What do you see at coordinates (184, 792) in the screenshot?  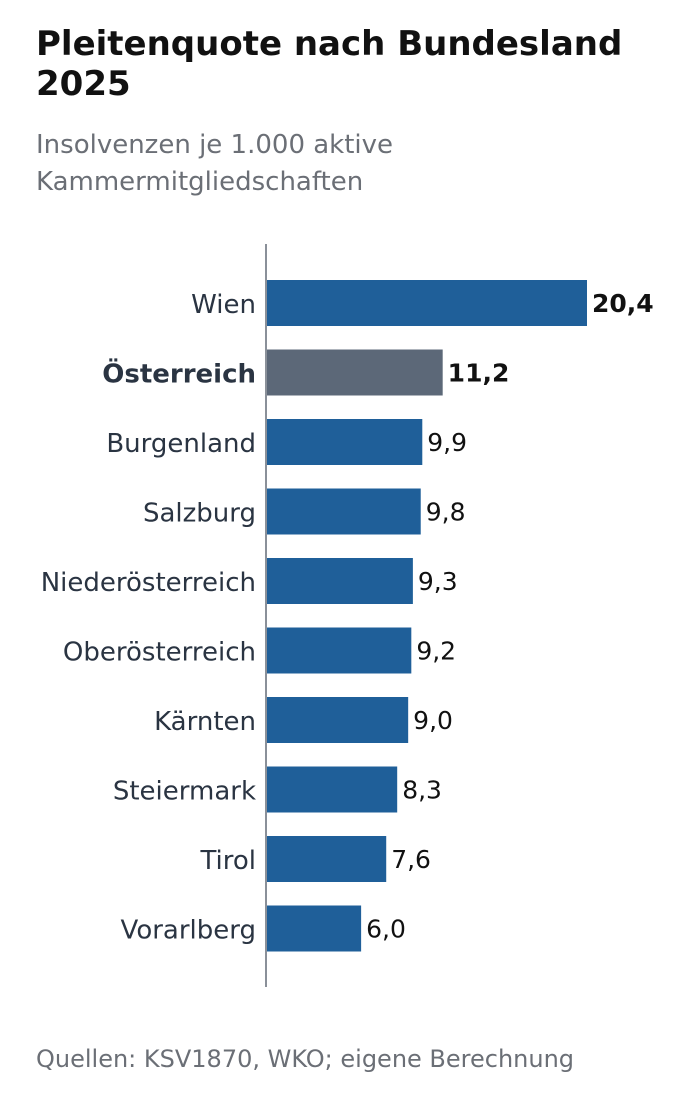 I see `category-label-steiermark: Steiermark` at bounding box center [184, 792].